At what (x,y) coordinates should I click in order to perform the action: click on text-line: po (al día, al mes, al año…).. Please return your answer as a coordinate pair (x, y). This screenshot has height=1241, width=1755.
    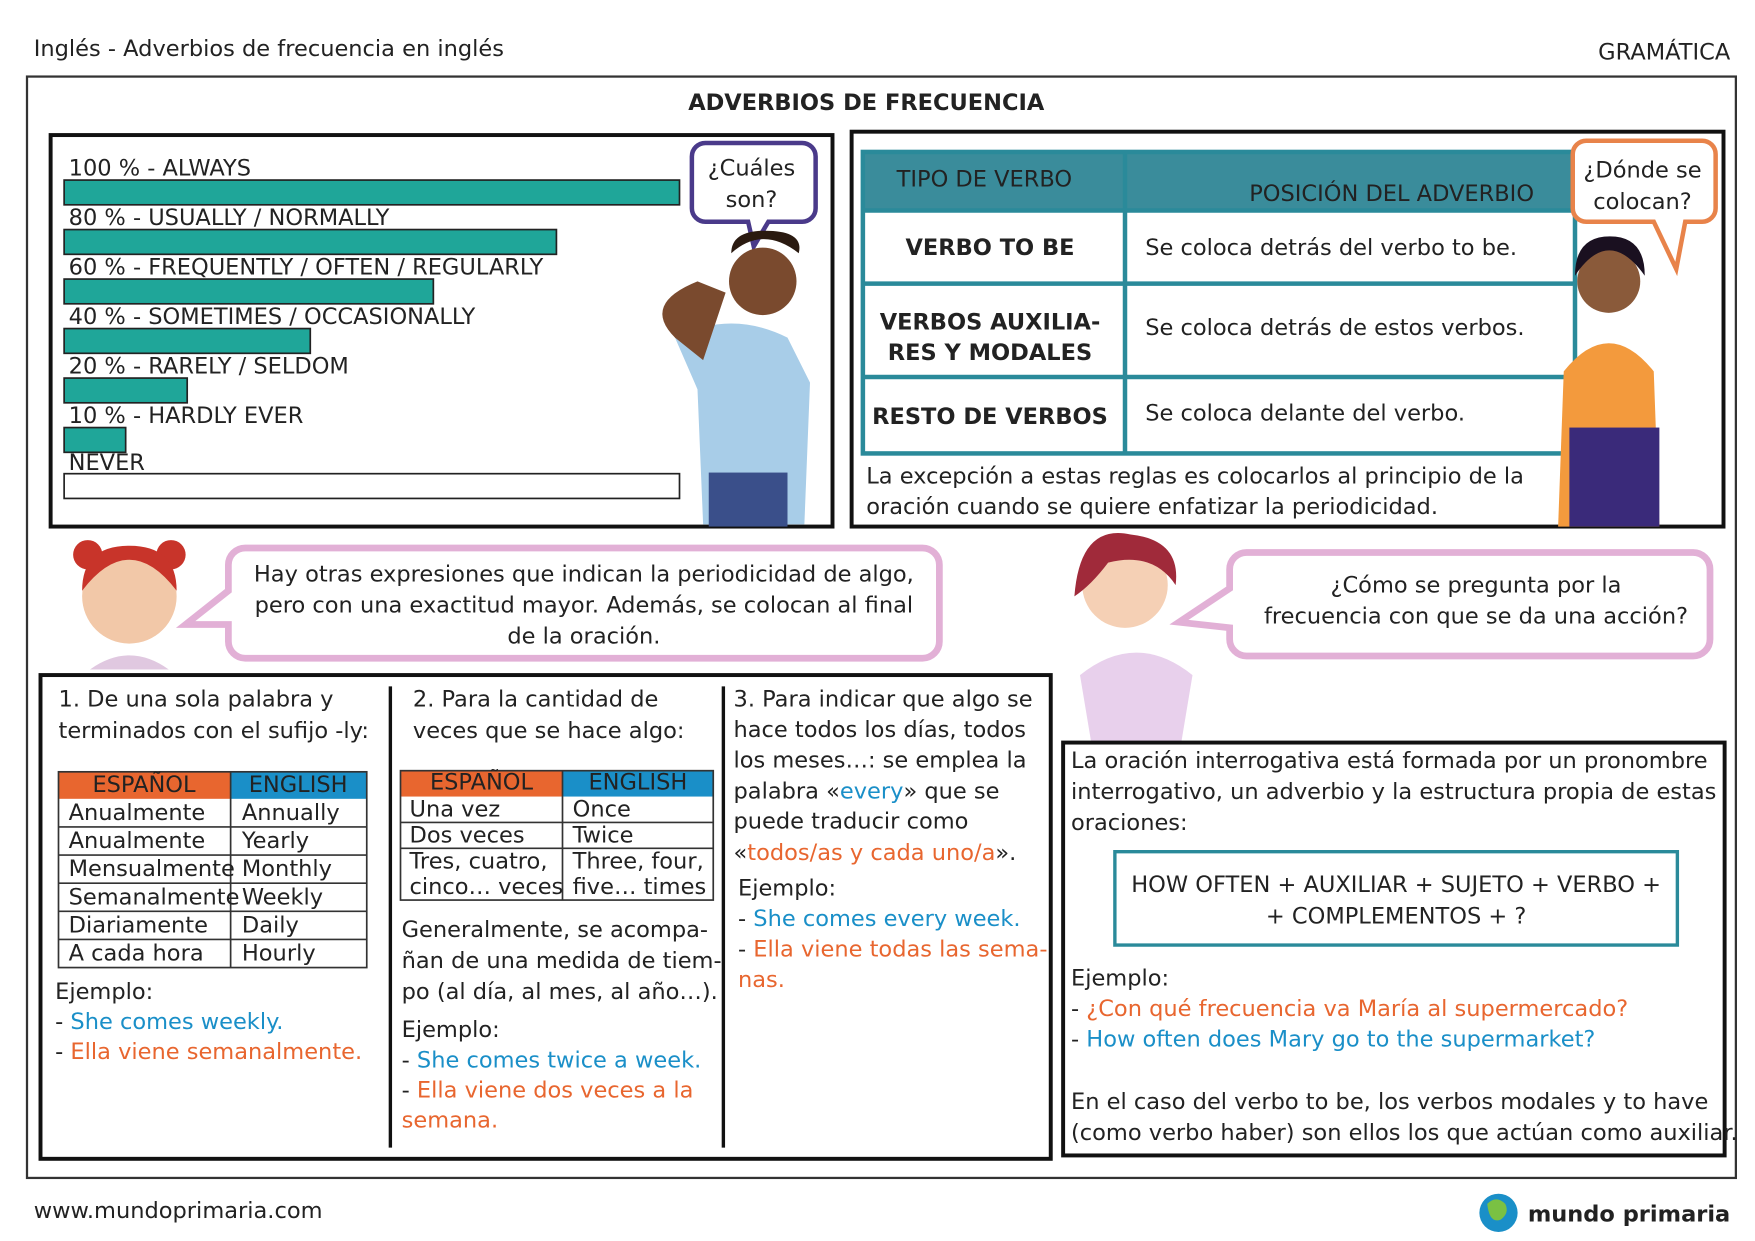
    Looking at the image, I should click on (560, 992).